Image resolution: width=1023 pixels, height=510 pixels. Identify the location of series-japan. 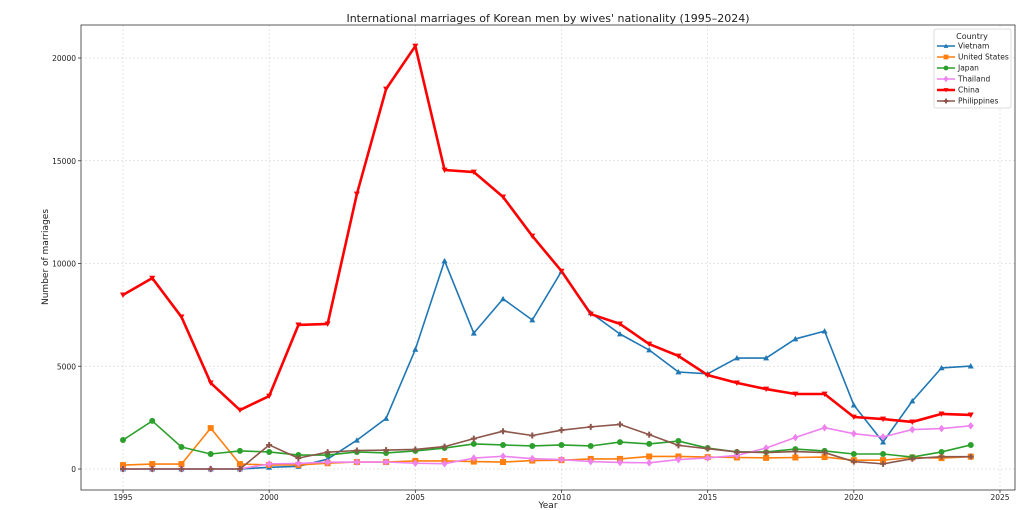
(547, 439).